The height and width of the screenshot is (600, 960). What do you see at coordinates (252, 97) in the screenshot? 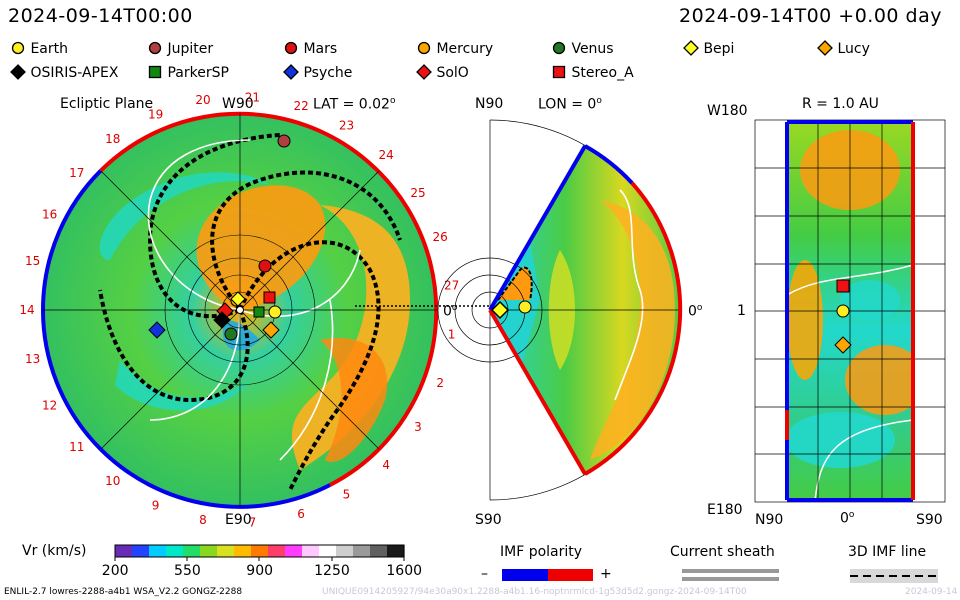
I see `carrington-tick-label: 21` at bounding box center [252, 97].